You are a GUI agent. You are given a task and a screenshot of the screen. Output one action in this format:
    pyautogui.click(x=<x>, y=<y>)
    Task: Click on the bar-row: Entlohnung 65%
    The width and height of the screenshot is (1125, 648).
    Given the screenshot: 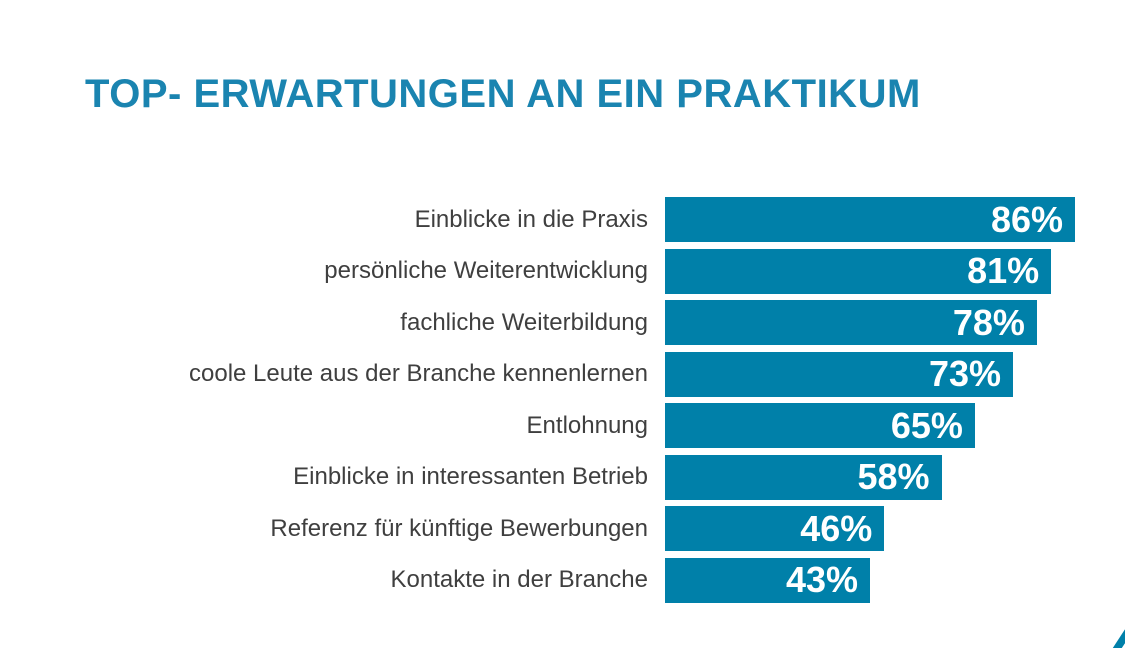 What is the action you would take?
    pyautogui.click(x=562, y=425)
    